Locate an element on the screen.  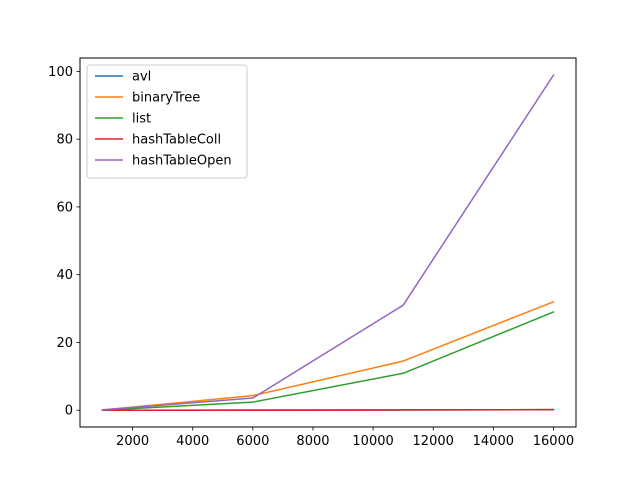
legend-box is located at coordinates (167, 121).